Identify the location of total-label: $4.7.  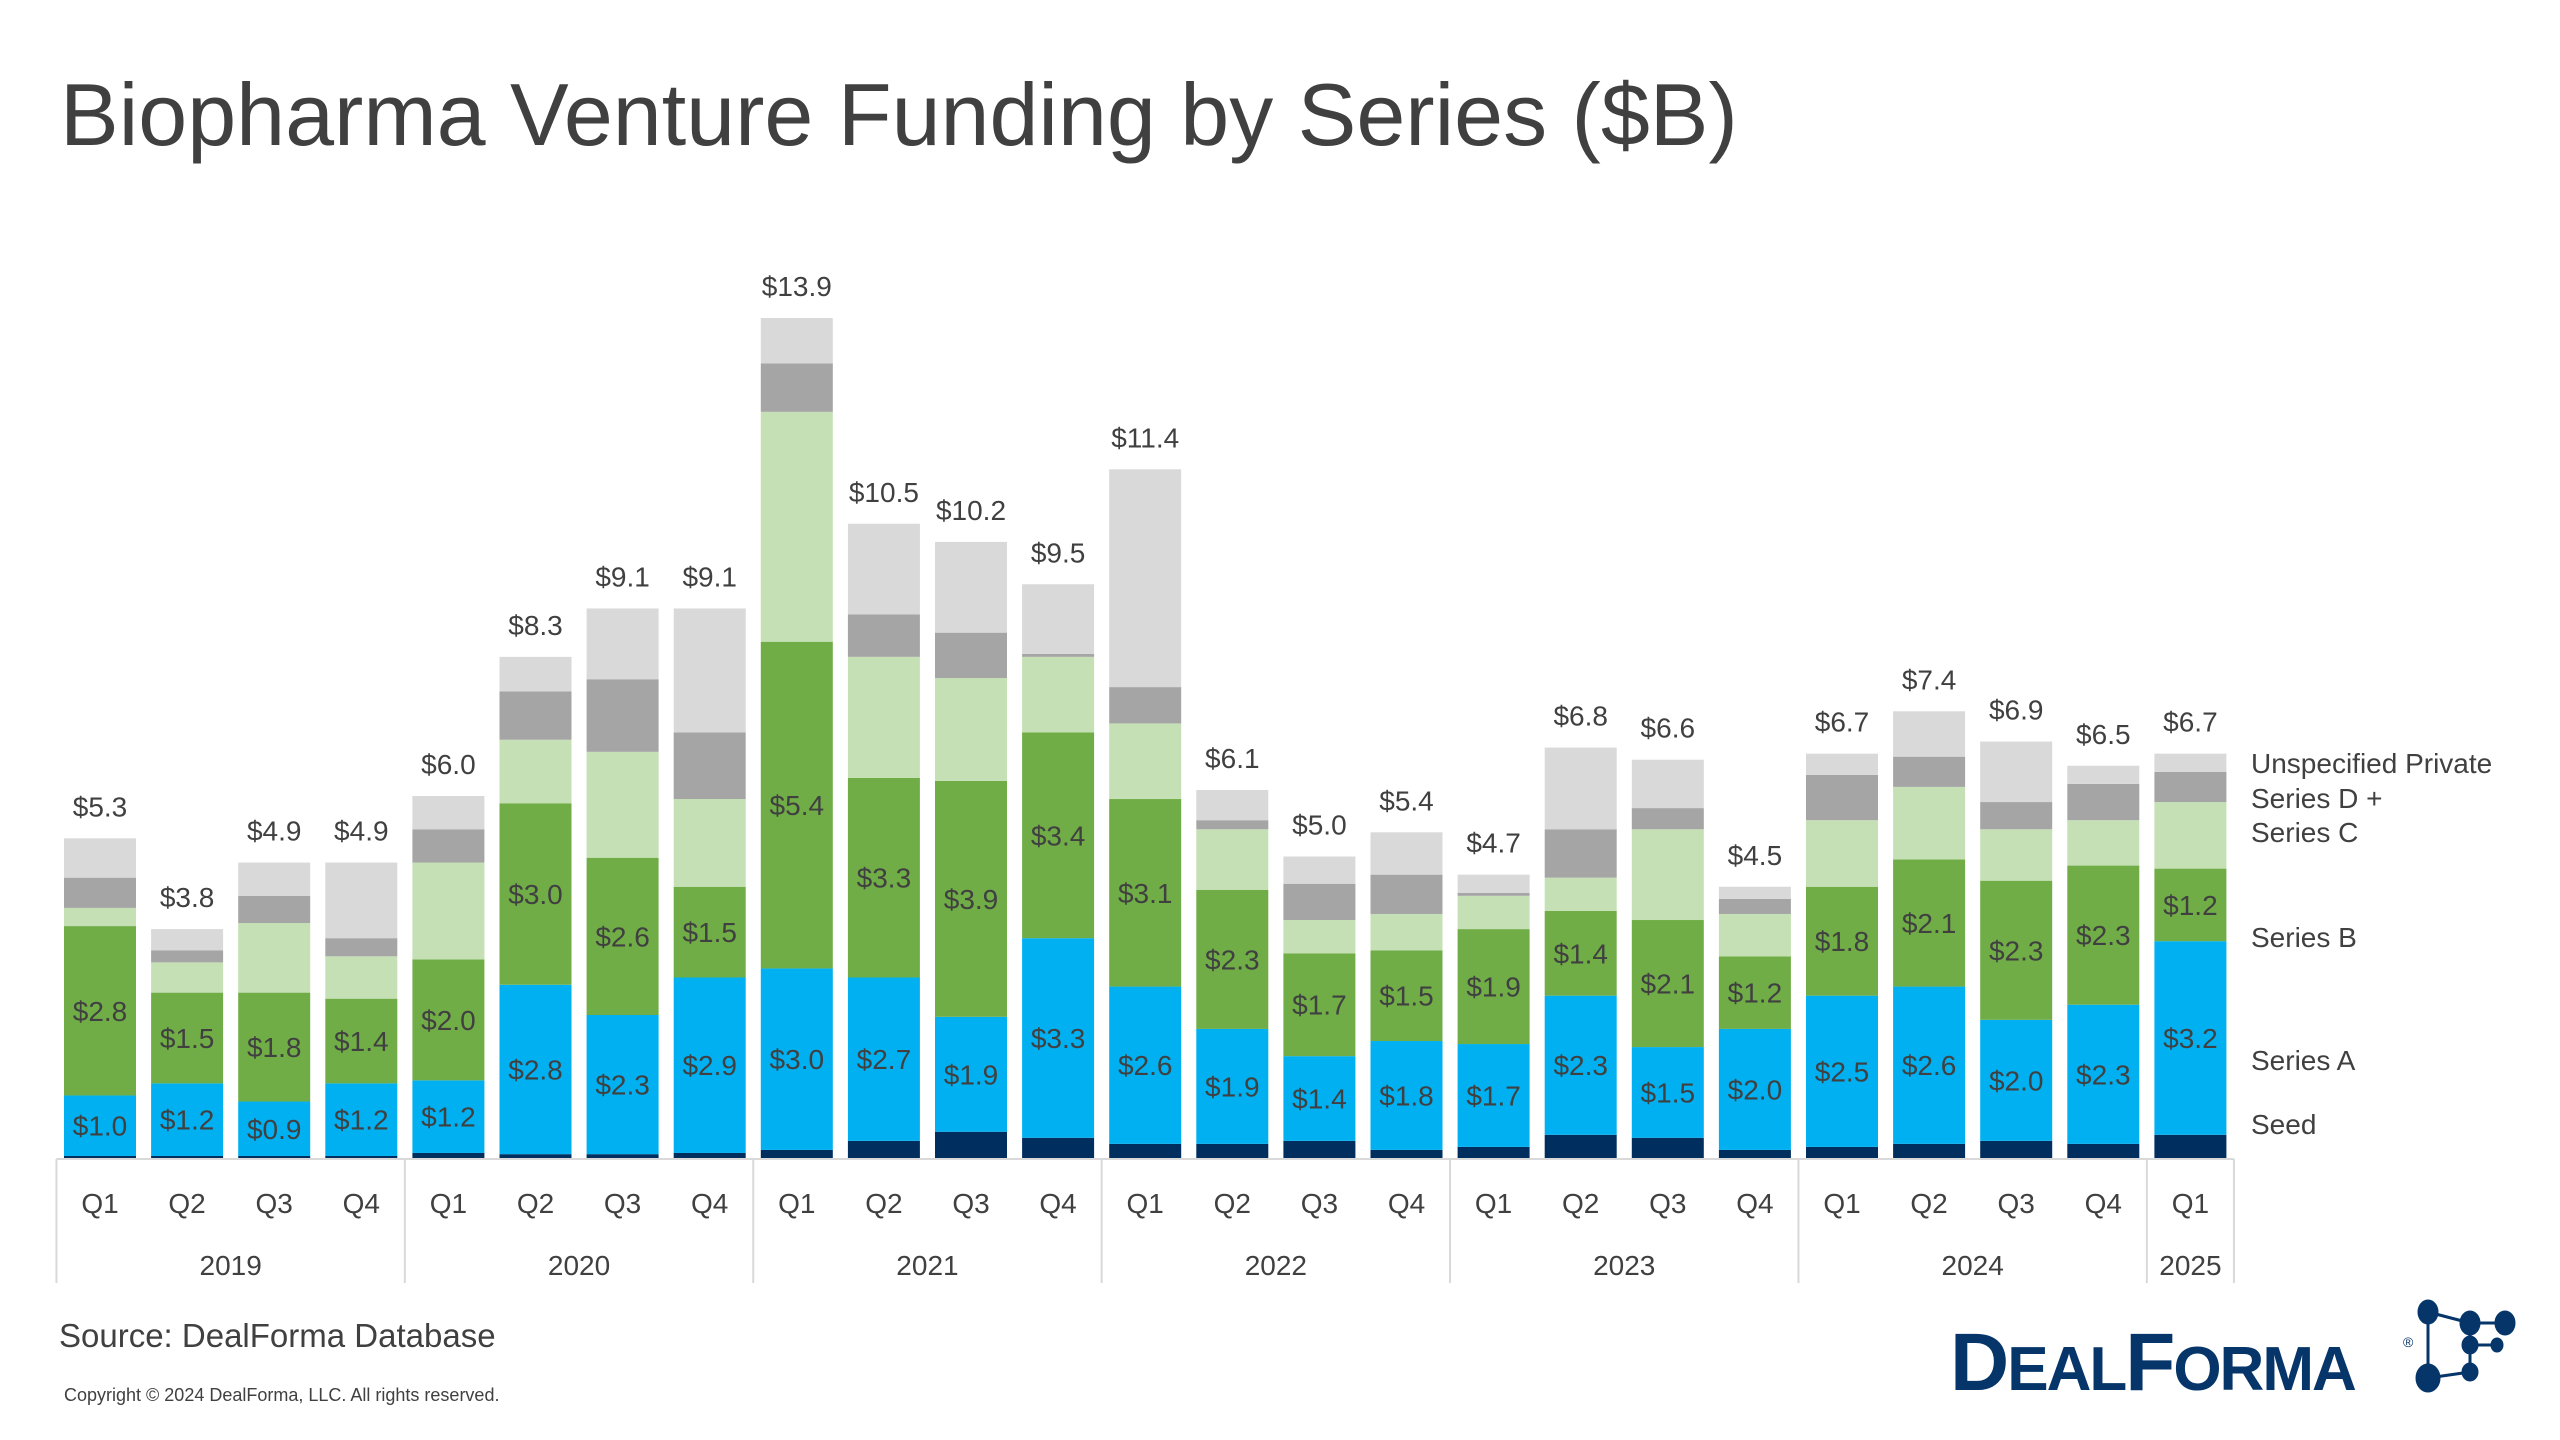
(1493, 843).